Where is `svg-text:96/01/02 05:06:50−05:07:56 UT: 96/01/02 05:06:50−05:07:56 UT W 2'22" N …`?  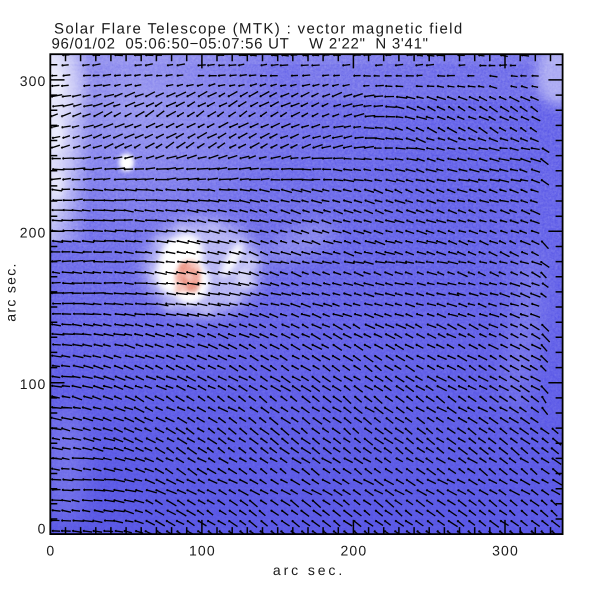
svg-text:96/01/02 05:06:50−05:07:56 UT: 96/01/02 05:06:50−05:07:56 UT W 2'22" N … is located at coordinates (240, 44).